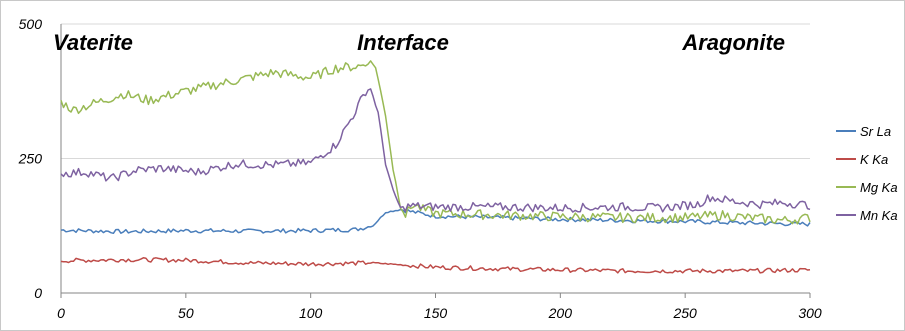 The height and width of the screenshot is (331, 905). I want to click on legend-label: K Ka, so click(874, 159).